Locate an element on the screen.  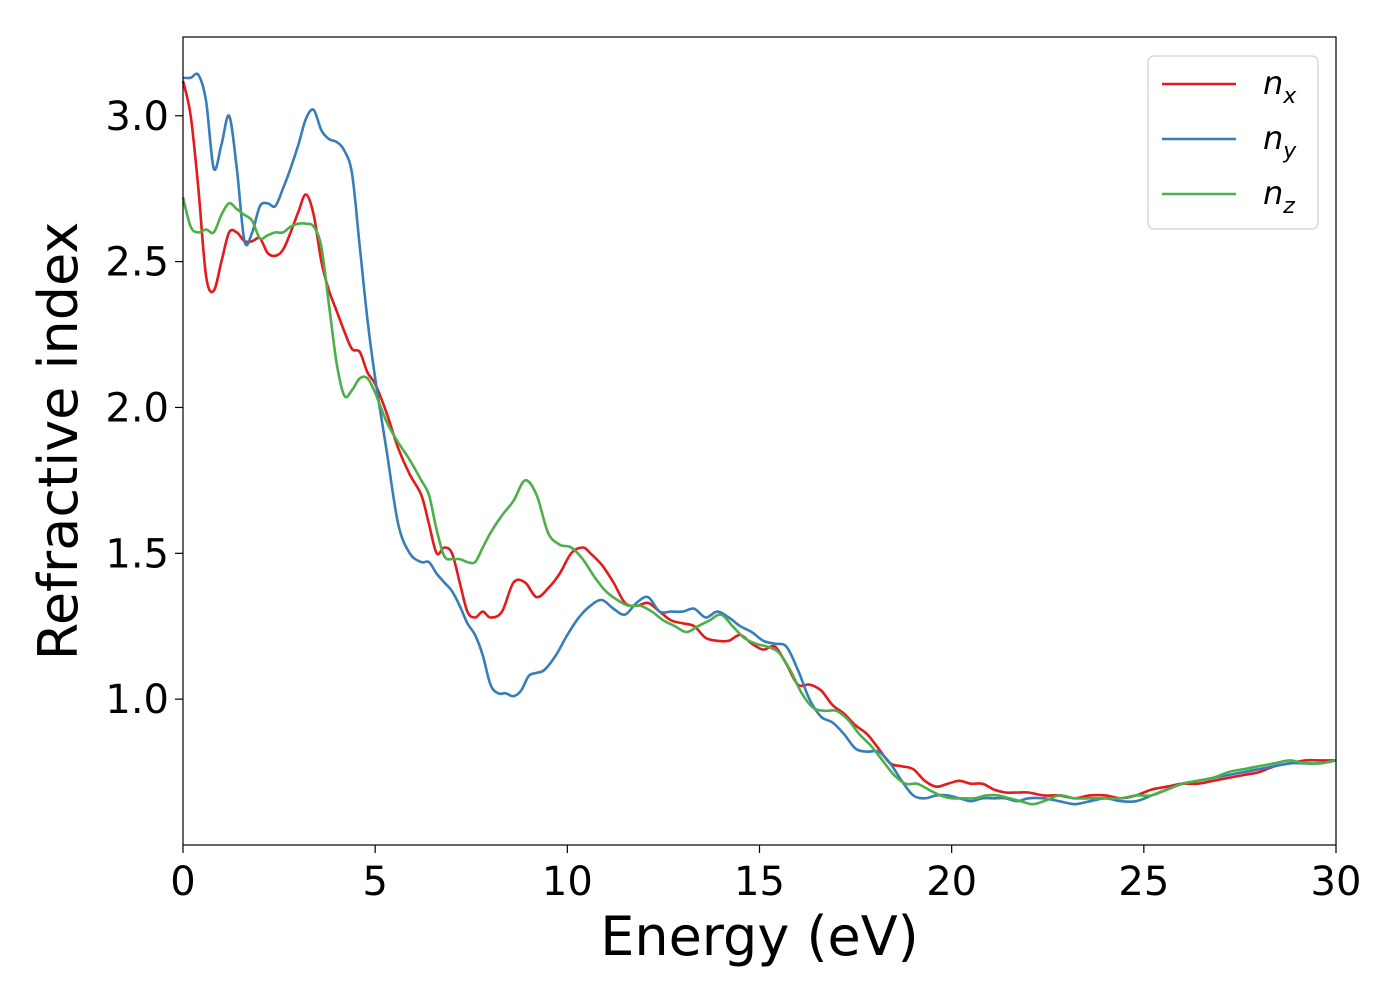
legend-label-subscript: z is located at coordinates (1288, 206).